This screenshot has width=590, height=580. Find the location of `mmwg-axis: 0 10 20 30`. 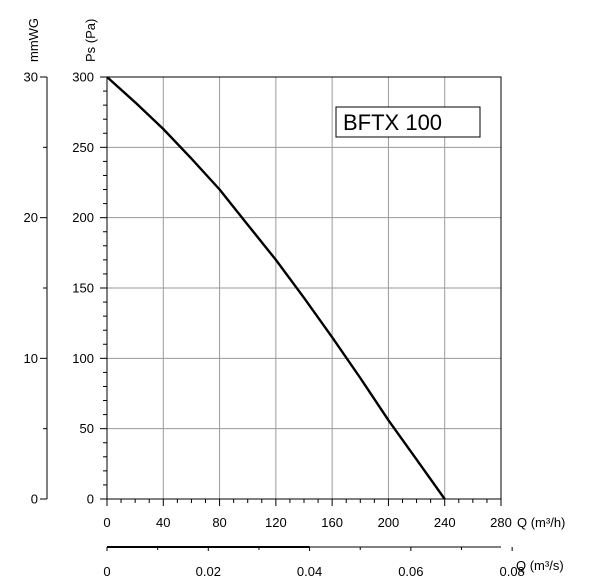

mmwg-axis: 0 10 20 30 is located at coordinates (36, 288).